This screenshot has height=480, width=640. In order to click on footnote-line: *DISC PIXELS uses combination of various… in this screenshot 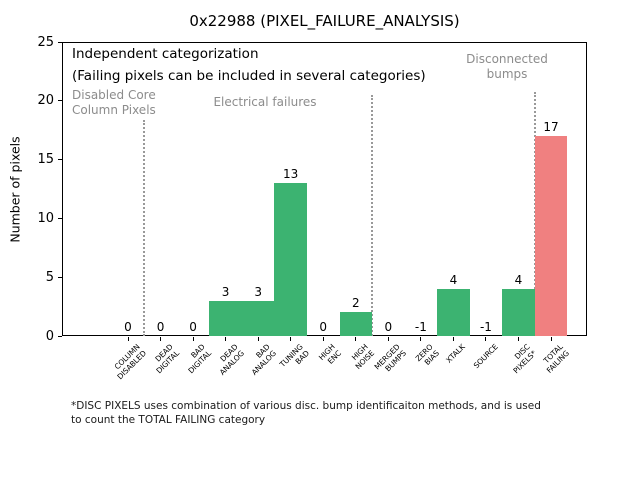, I will do `click(306, 406)`.